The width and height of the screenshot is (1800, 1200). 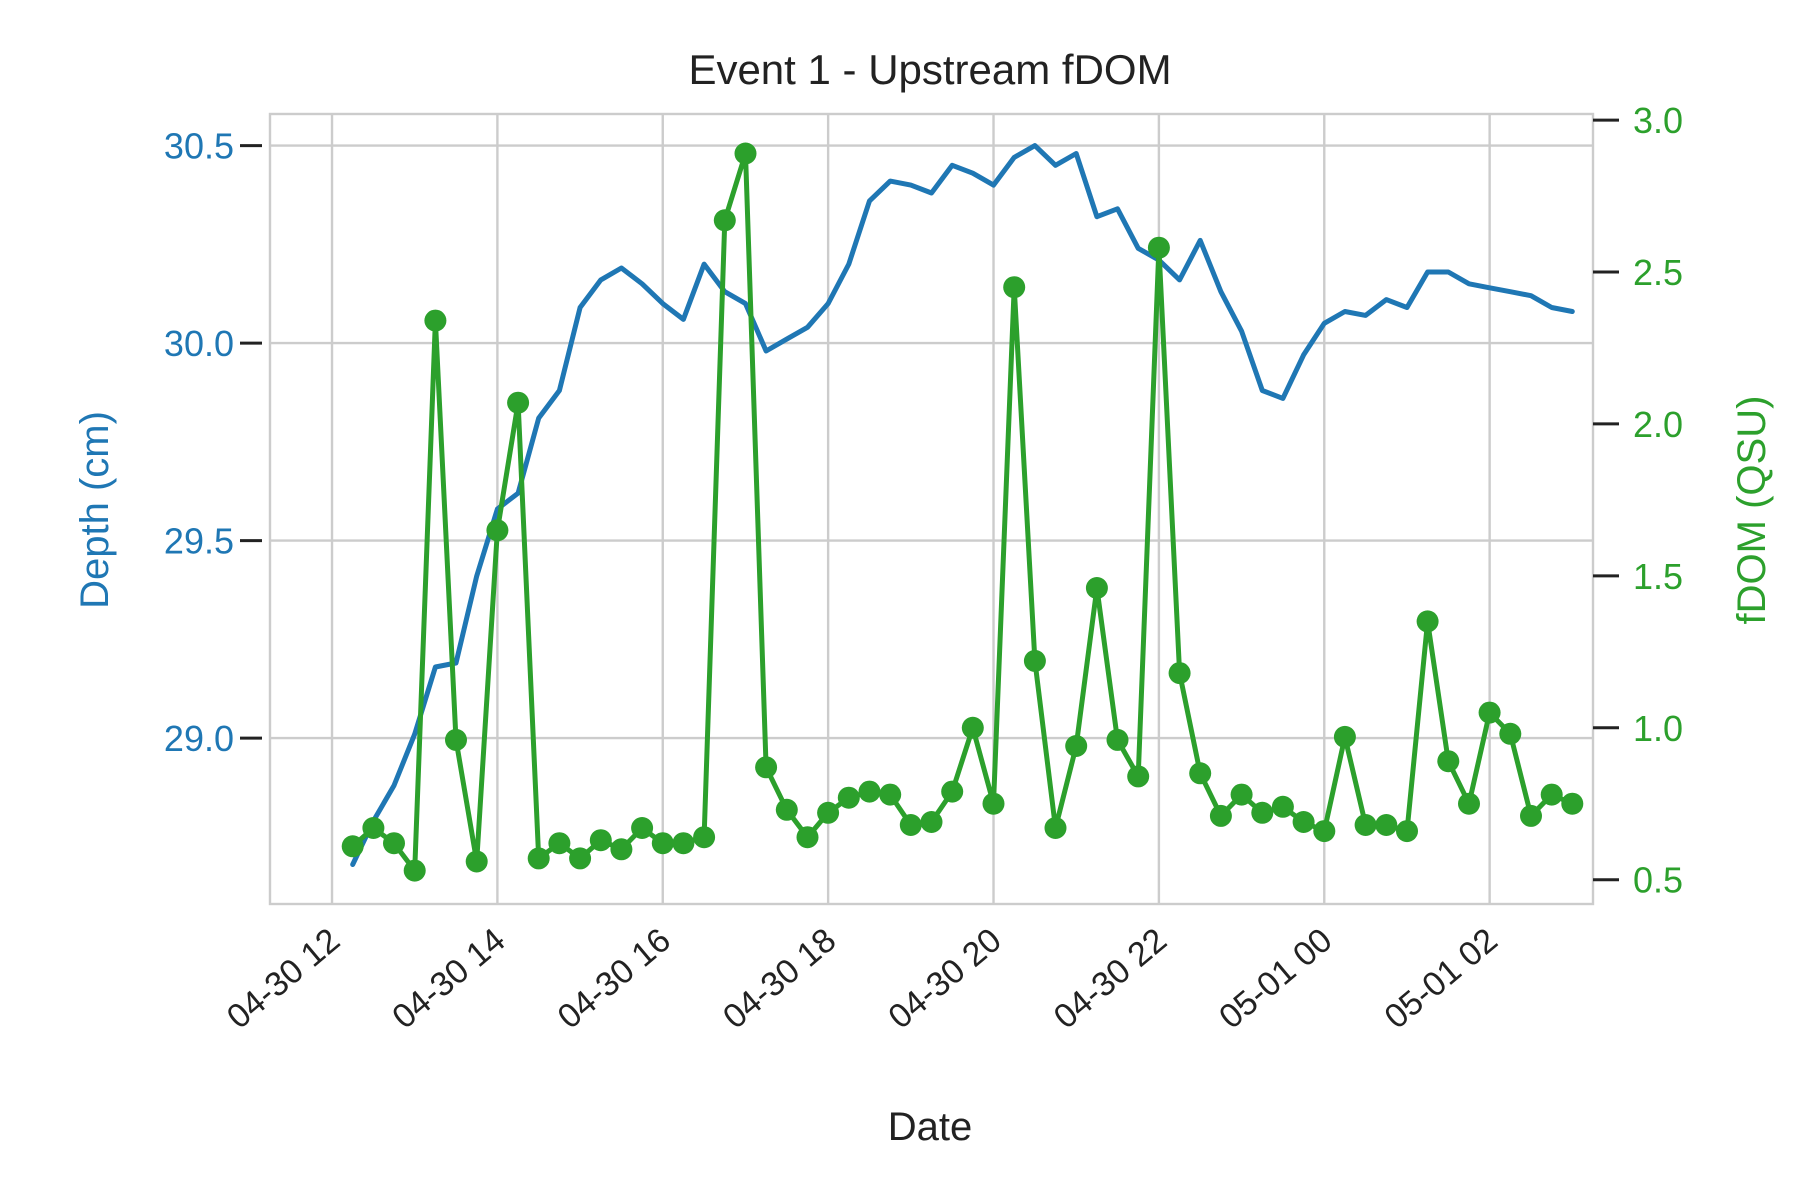 I want to click on right-y-axis: 0.5 1.0 1.5 2.0 2.5 3.0, so click(x=1638, y=500).